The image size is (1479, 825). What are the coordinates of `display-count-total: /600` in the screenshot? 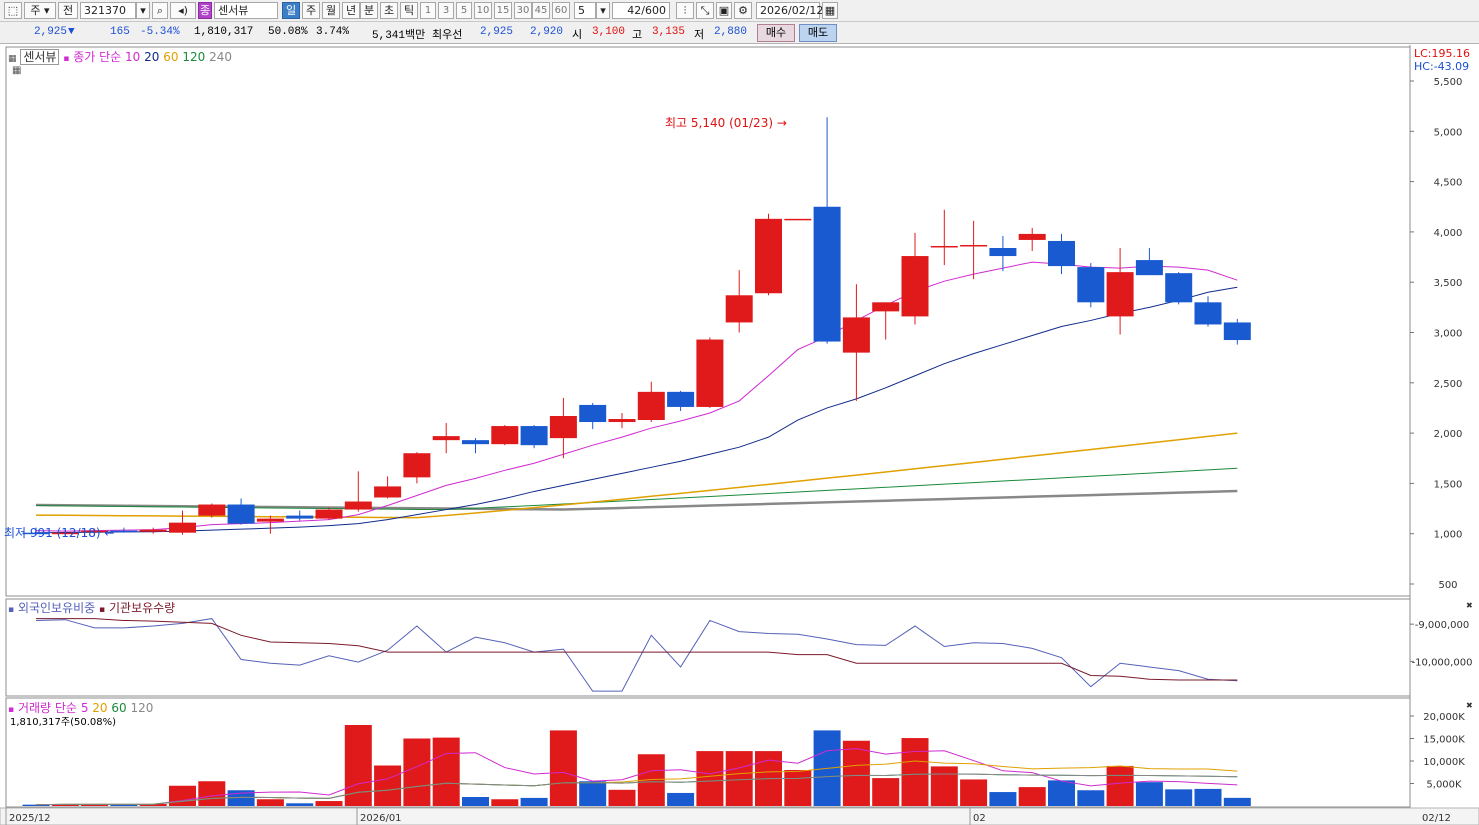 It's located at (653, 10).